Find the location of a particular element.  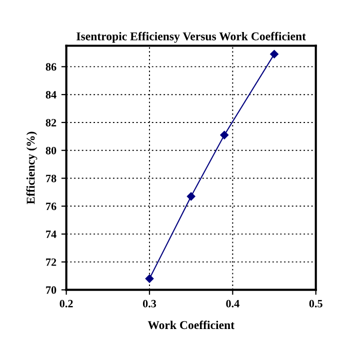

x-tick-label: 0.2 is located at coordinates (66, 304).